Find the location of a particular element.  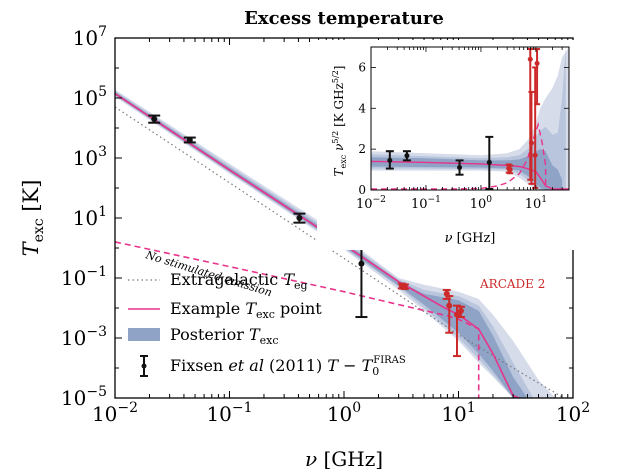

inset-axis-ticks is located at coordinates (470, 119).